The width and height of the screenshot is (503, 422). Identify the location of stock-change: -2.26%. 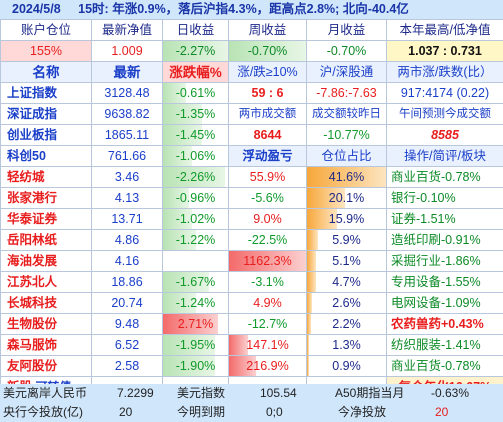
(195, 177).